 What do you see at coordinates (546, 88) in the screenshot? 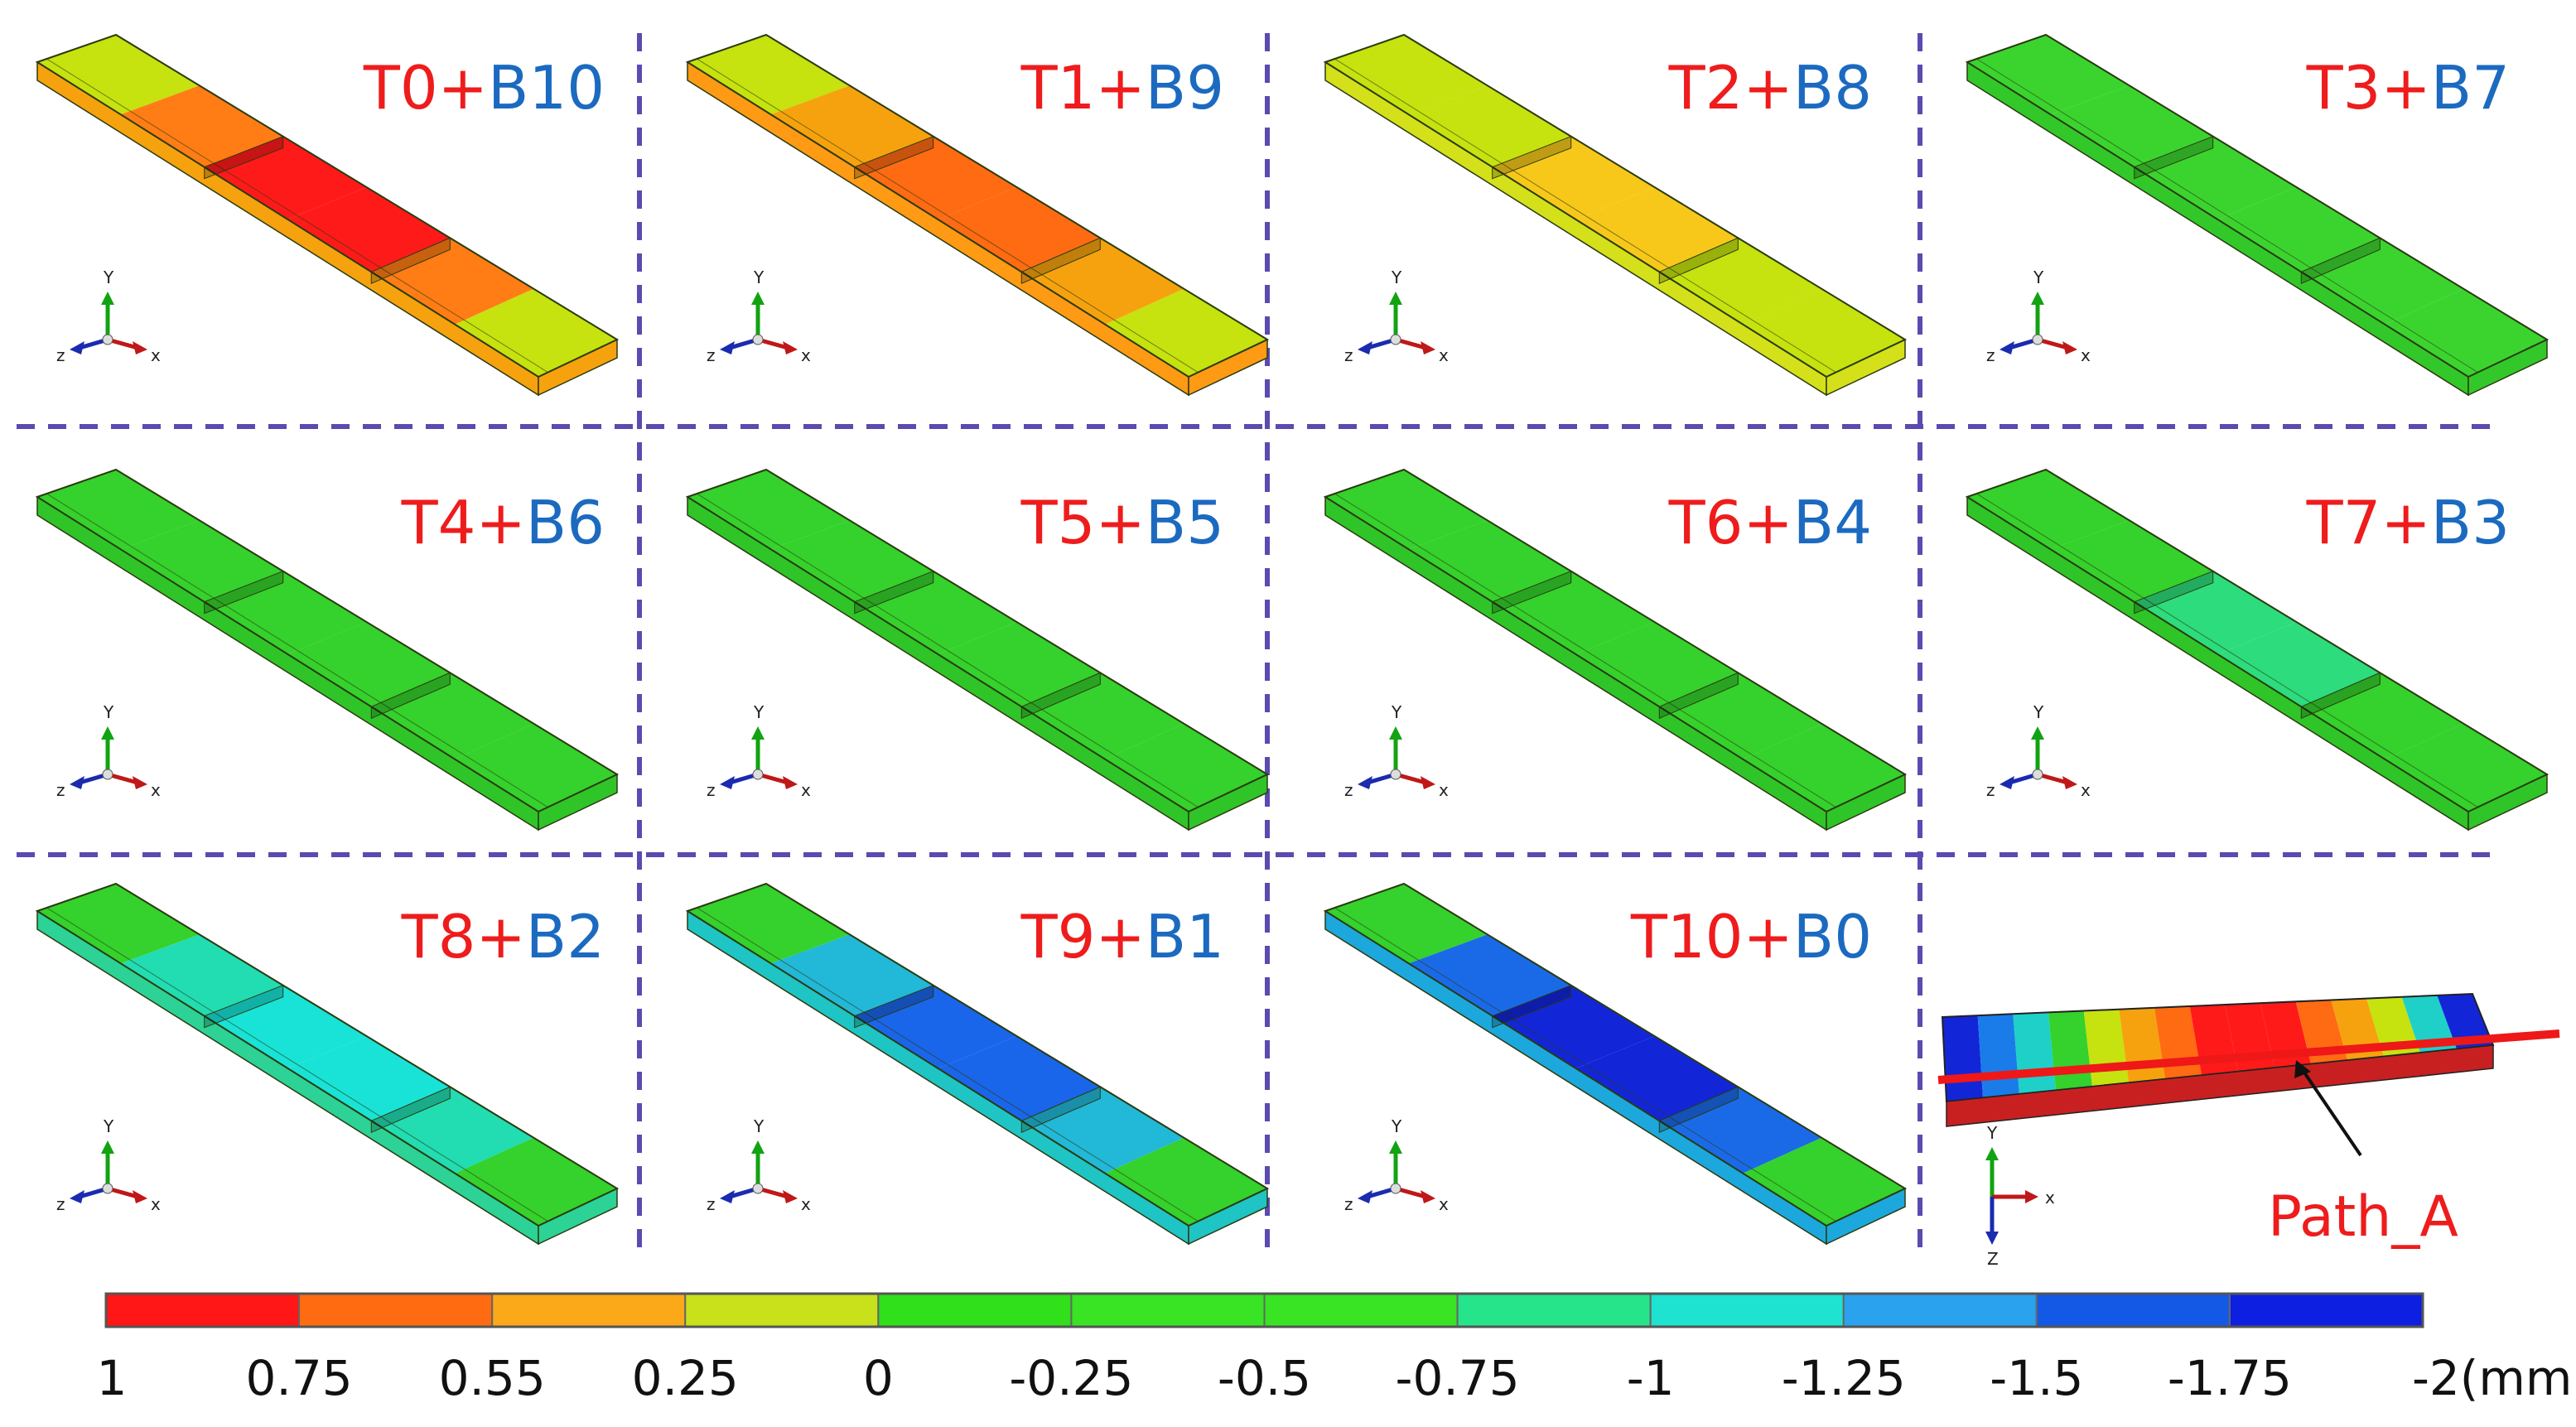
I see `bottom-load-label: B10` at bounding box center [546, 88].